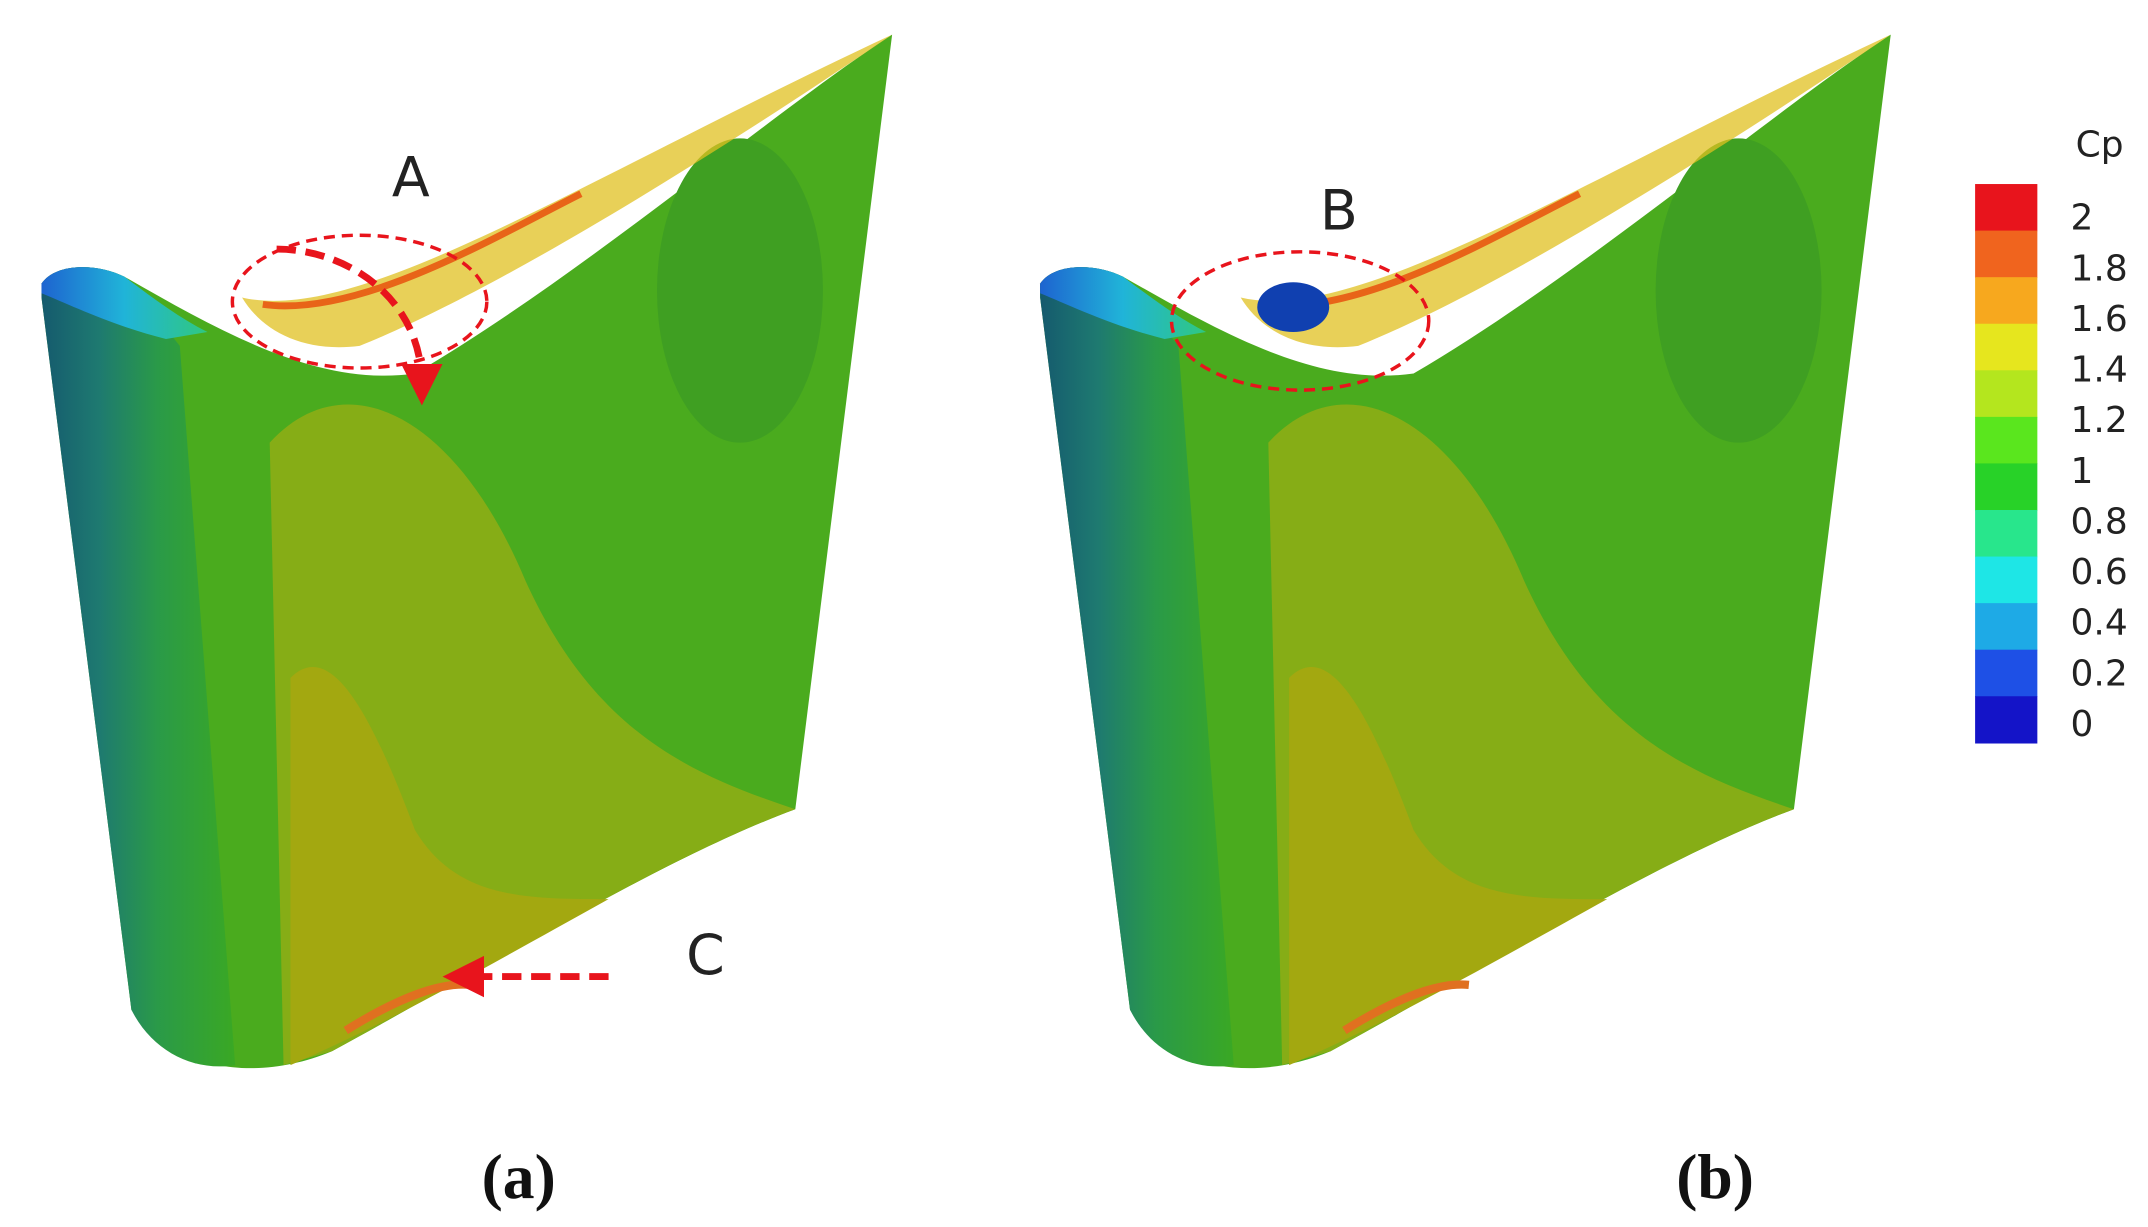  Describe the element at coordinates (2099, 572) in the screenshot. I see `colorbar-tick-label: 0.6` at that location.